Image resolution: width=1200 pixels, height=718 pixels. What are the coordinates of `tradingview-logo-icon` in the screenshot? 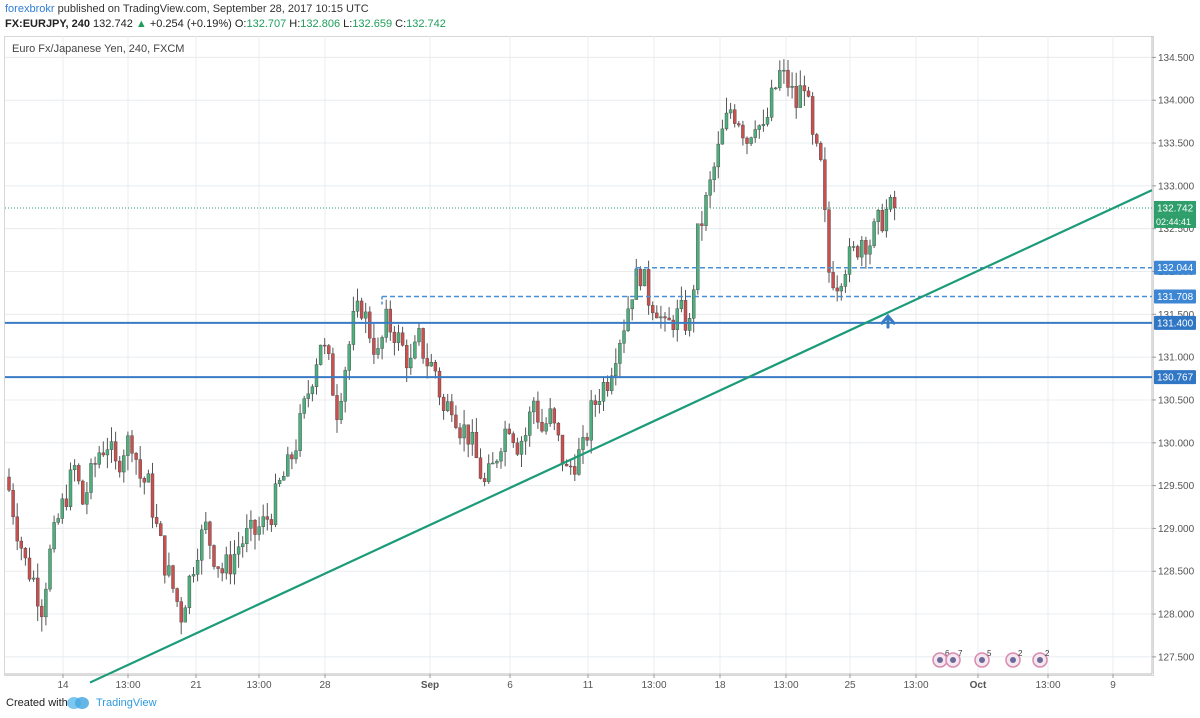 It's located at (78, 703).